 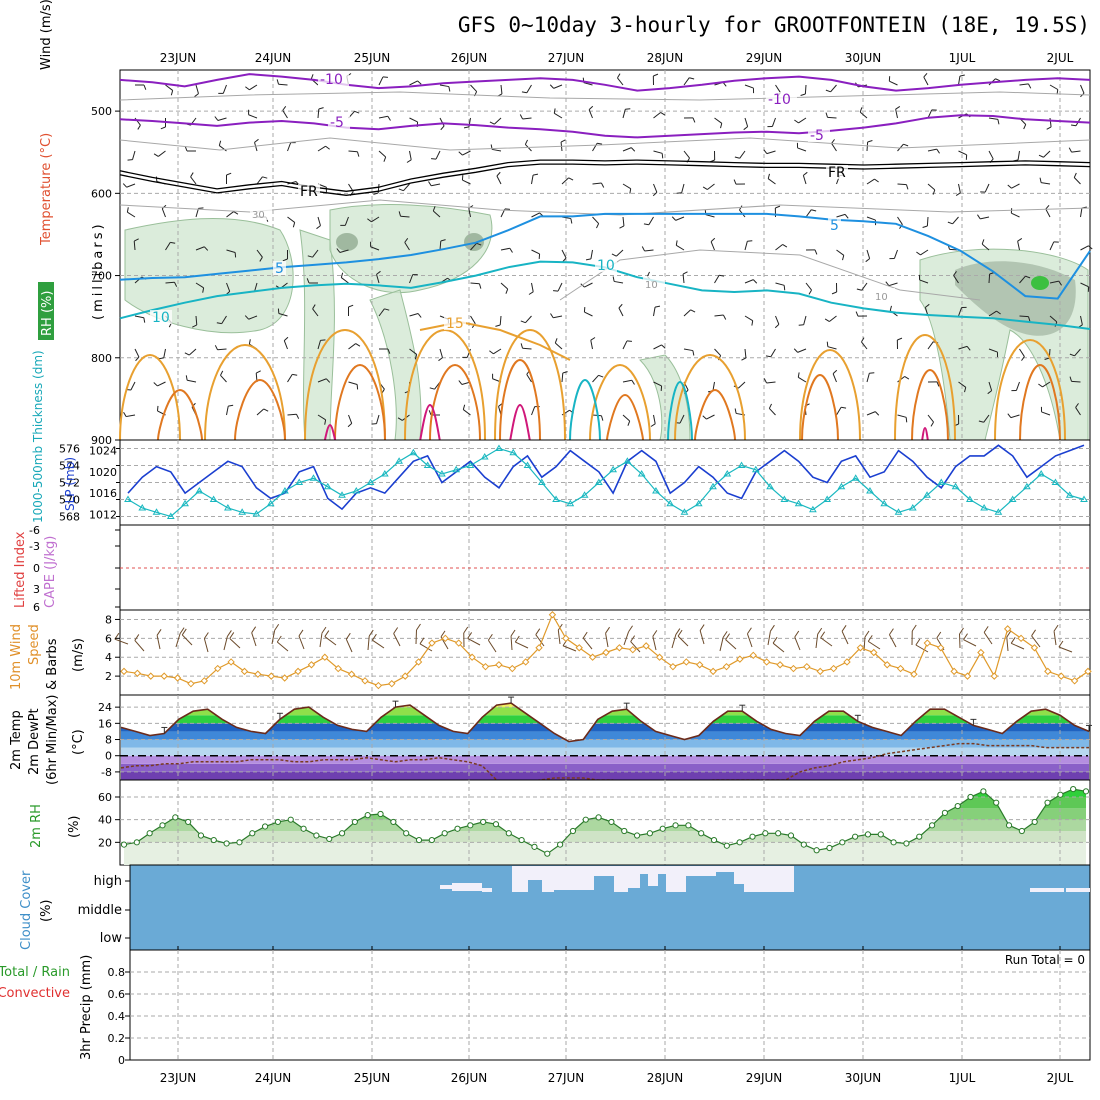 I want to click on temperature-lines, so click(x=606, y=740).